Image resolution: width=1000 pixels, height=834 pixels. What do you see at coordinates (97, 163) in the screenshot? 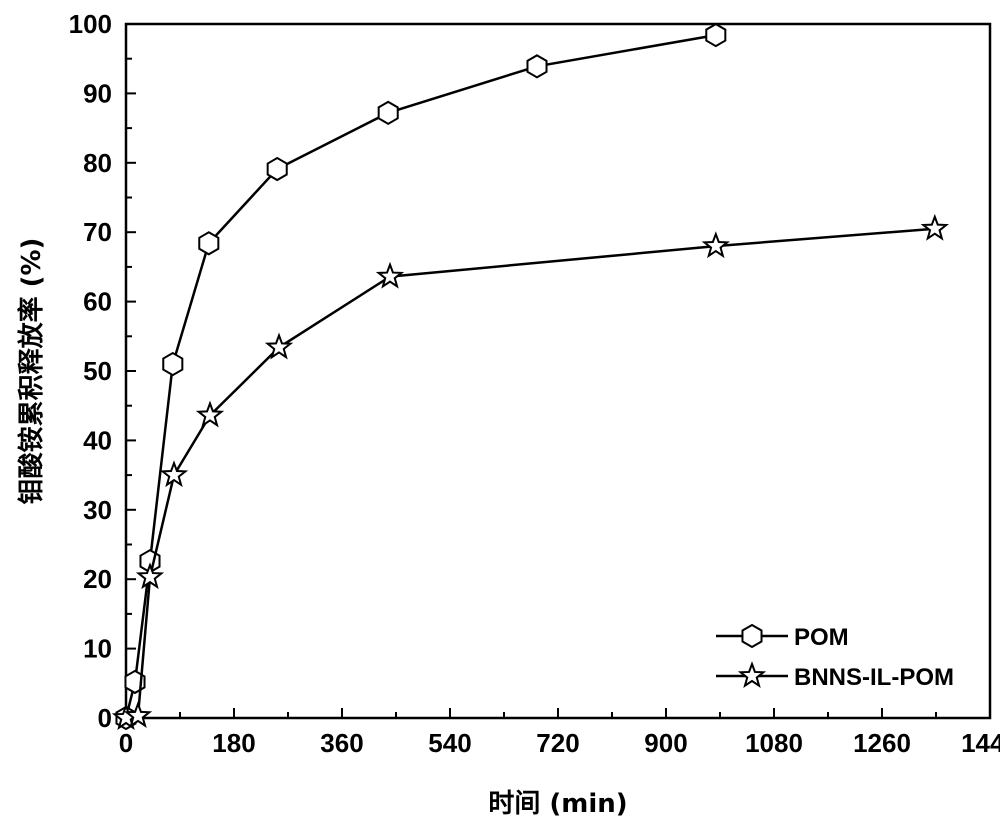
I see `y-tick-label: 80` at bounding box center [97, 163].